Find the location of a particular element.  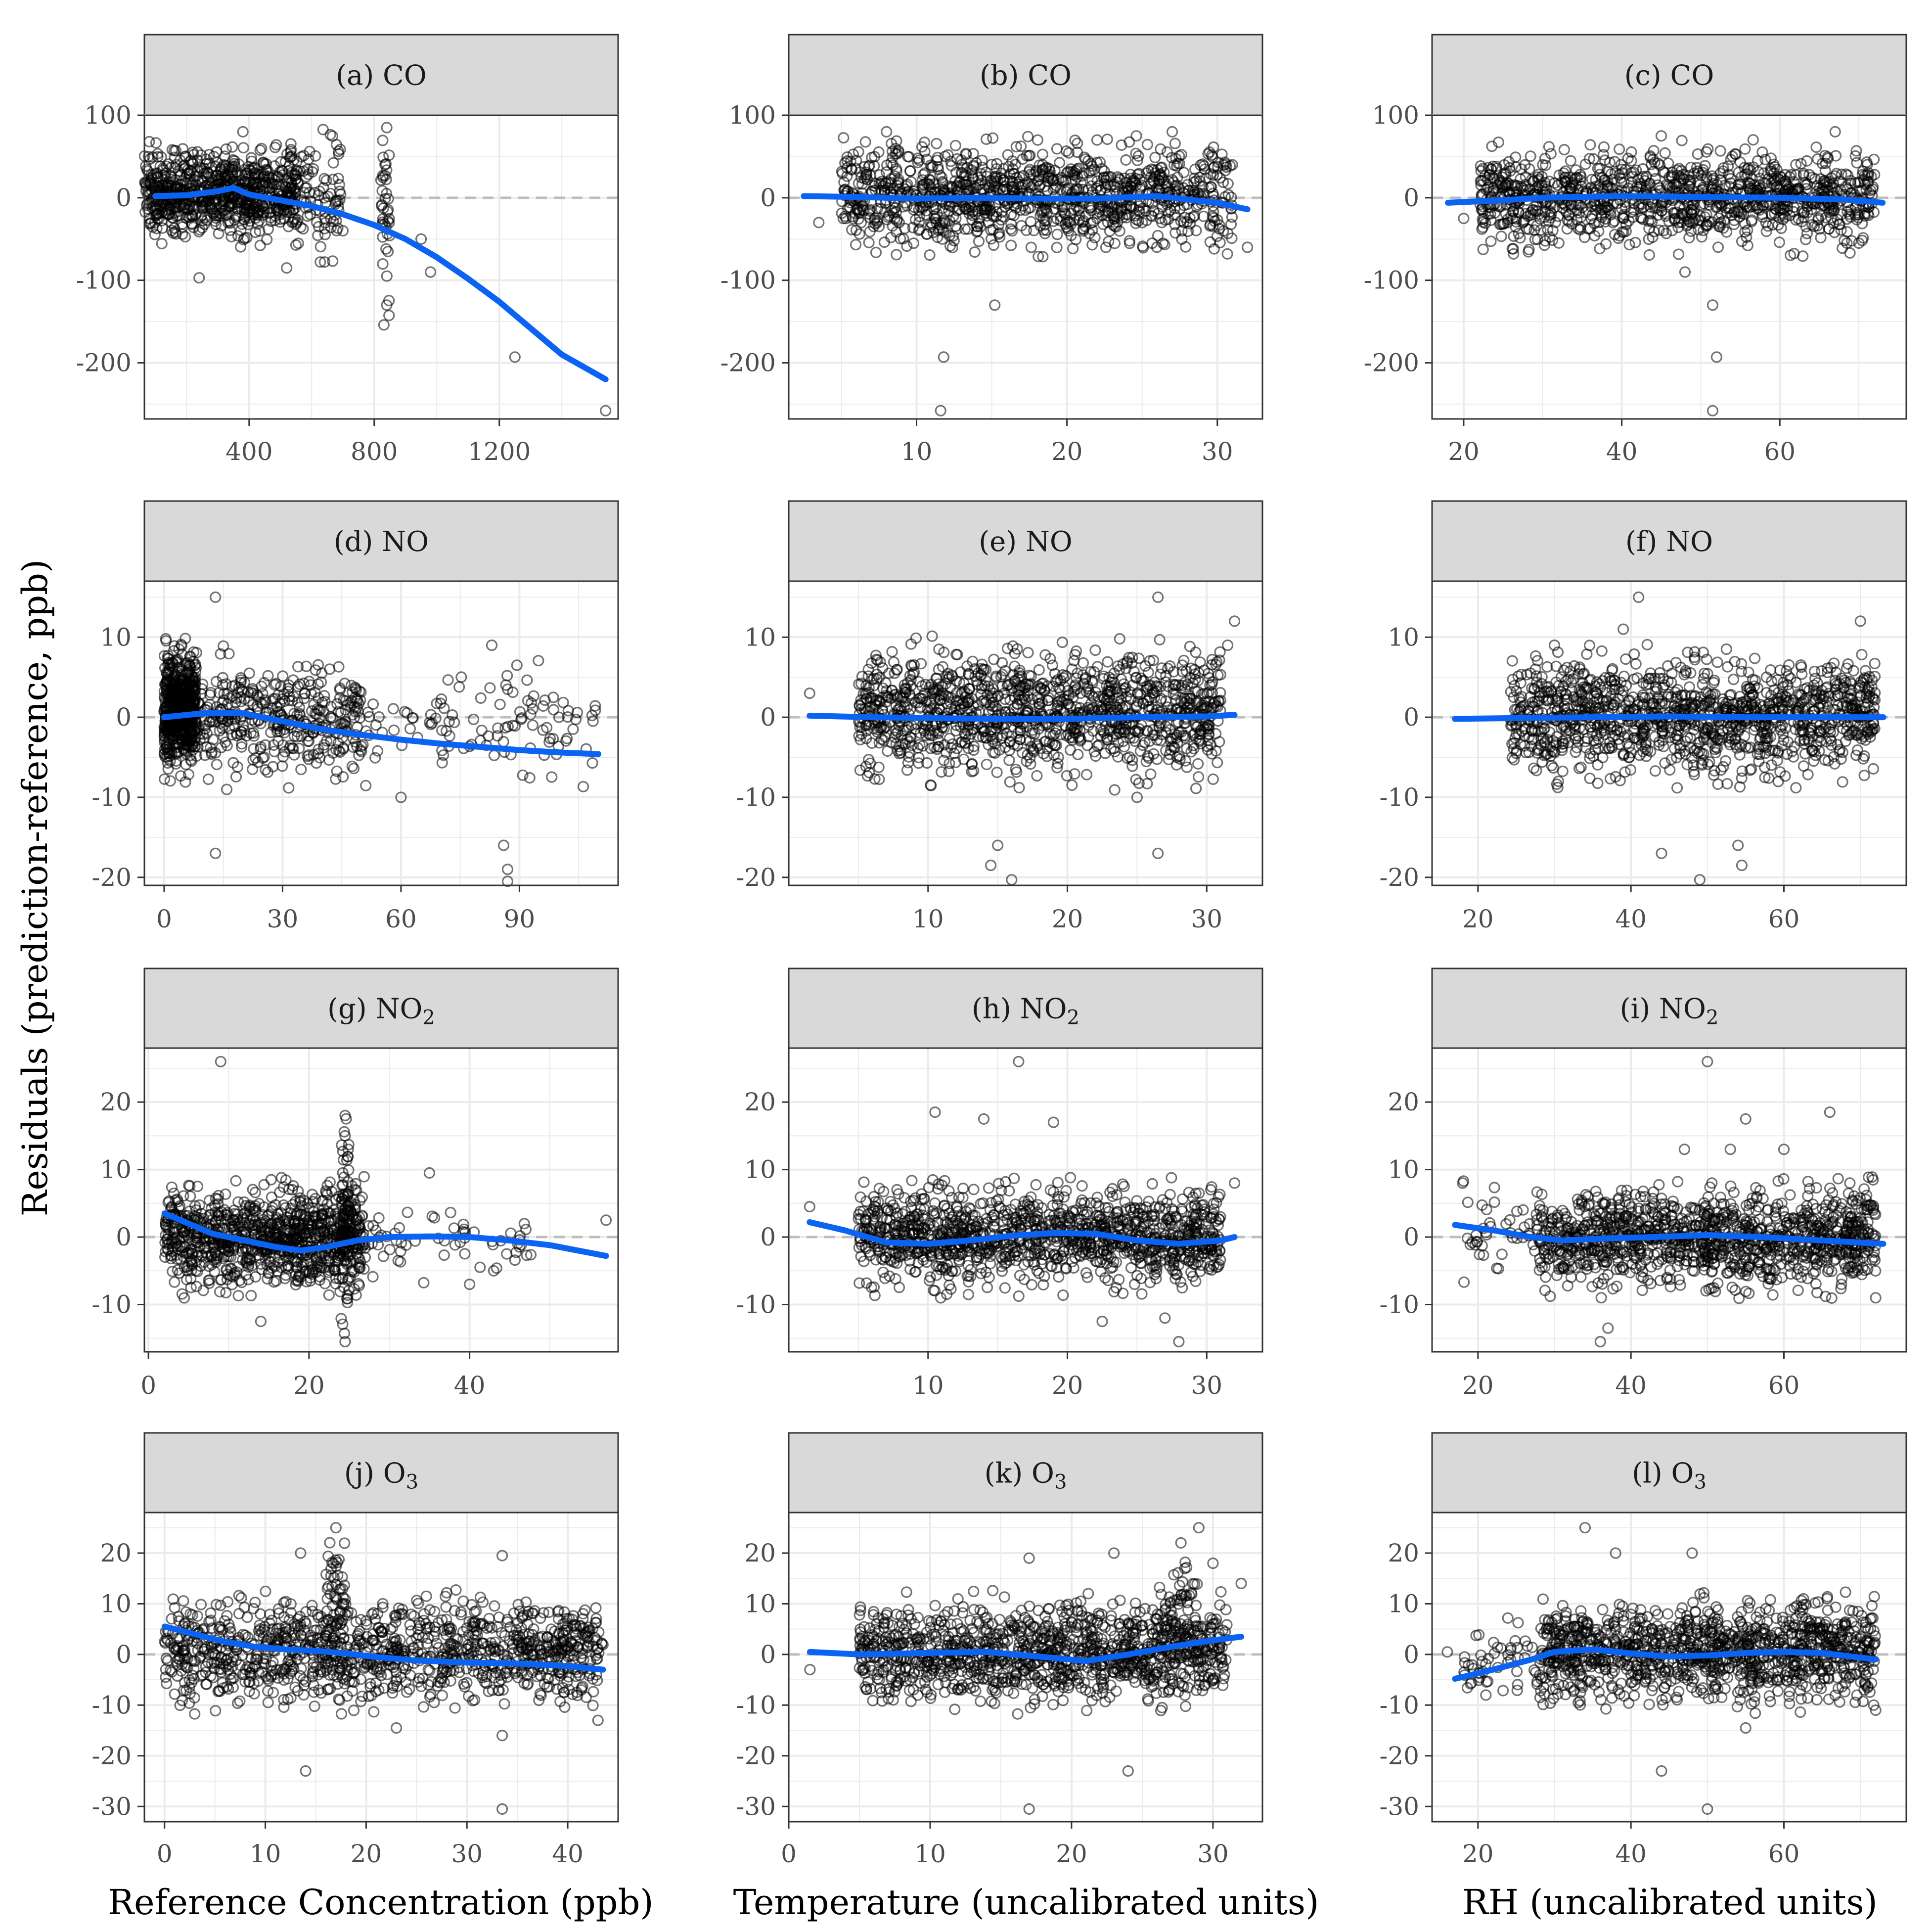

y-tick-label: 10 is located at coordinates (116, 637).